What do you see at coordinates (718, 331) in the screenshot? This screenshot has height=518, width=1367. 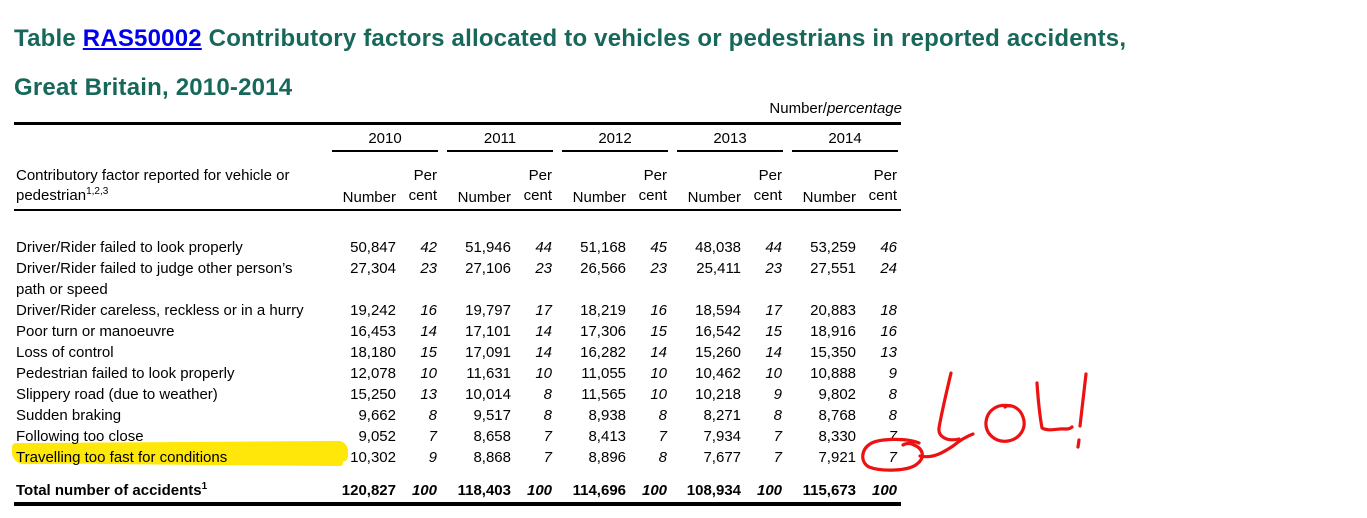 I see `number-cell: 16,542` at bounding box center [718, 331].